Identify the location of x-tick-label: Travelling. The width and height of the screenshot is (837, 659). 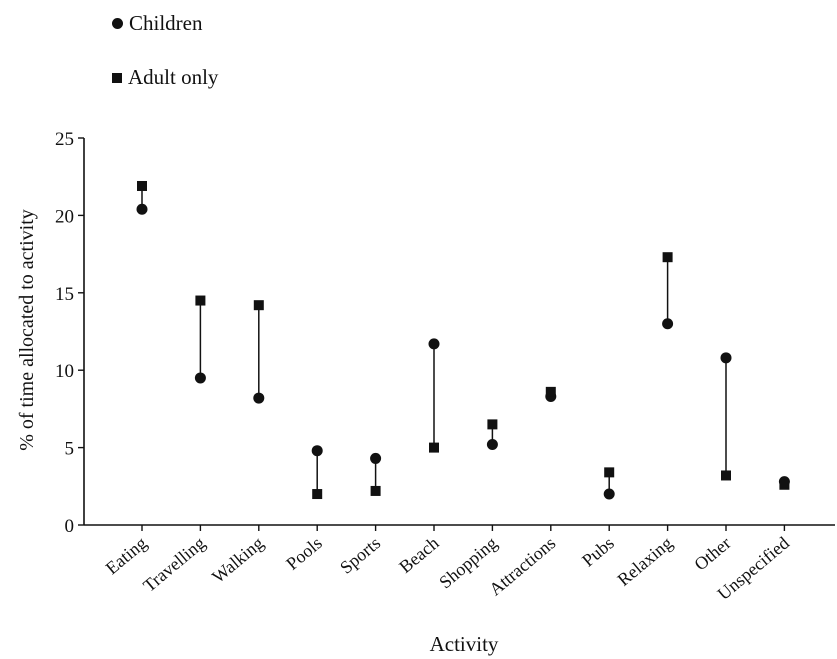
(174, 564).